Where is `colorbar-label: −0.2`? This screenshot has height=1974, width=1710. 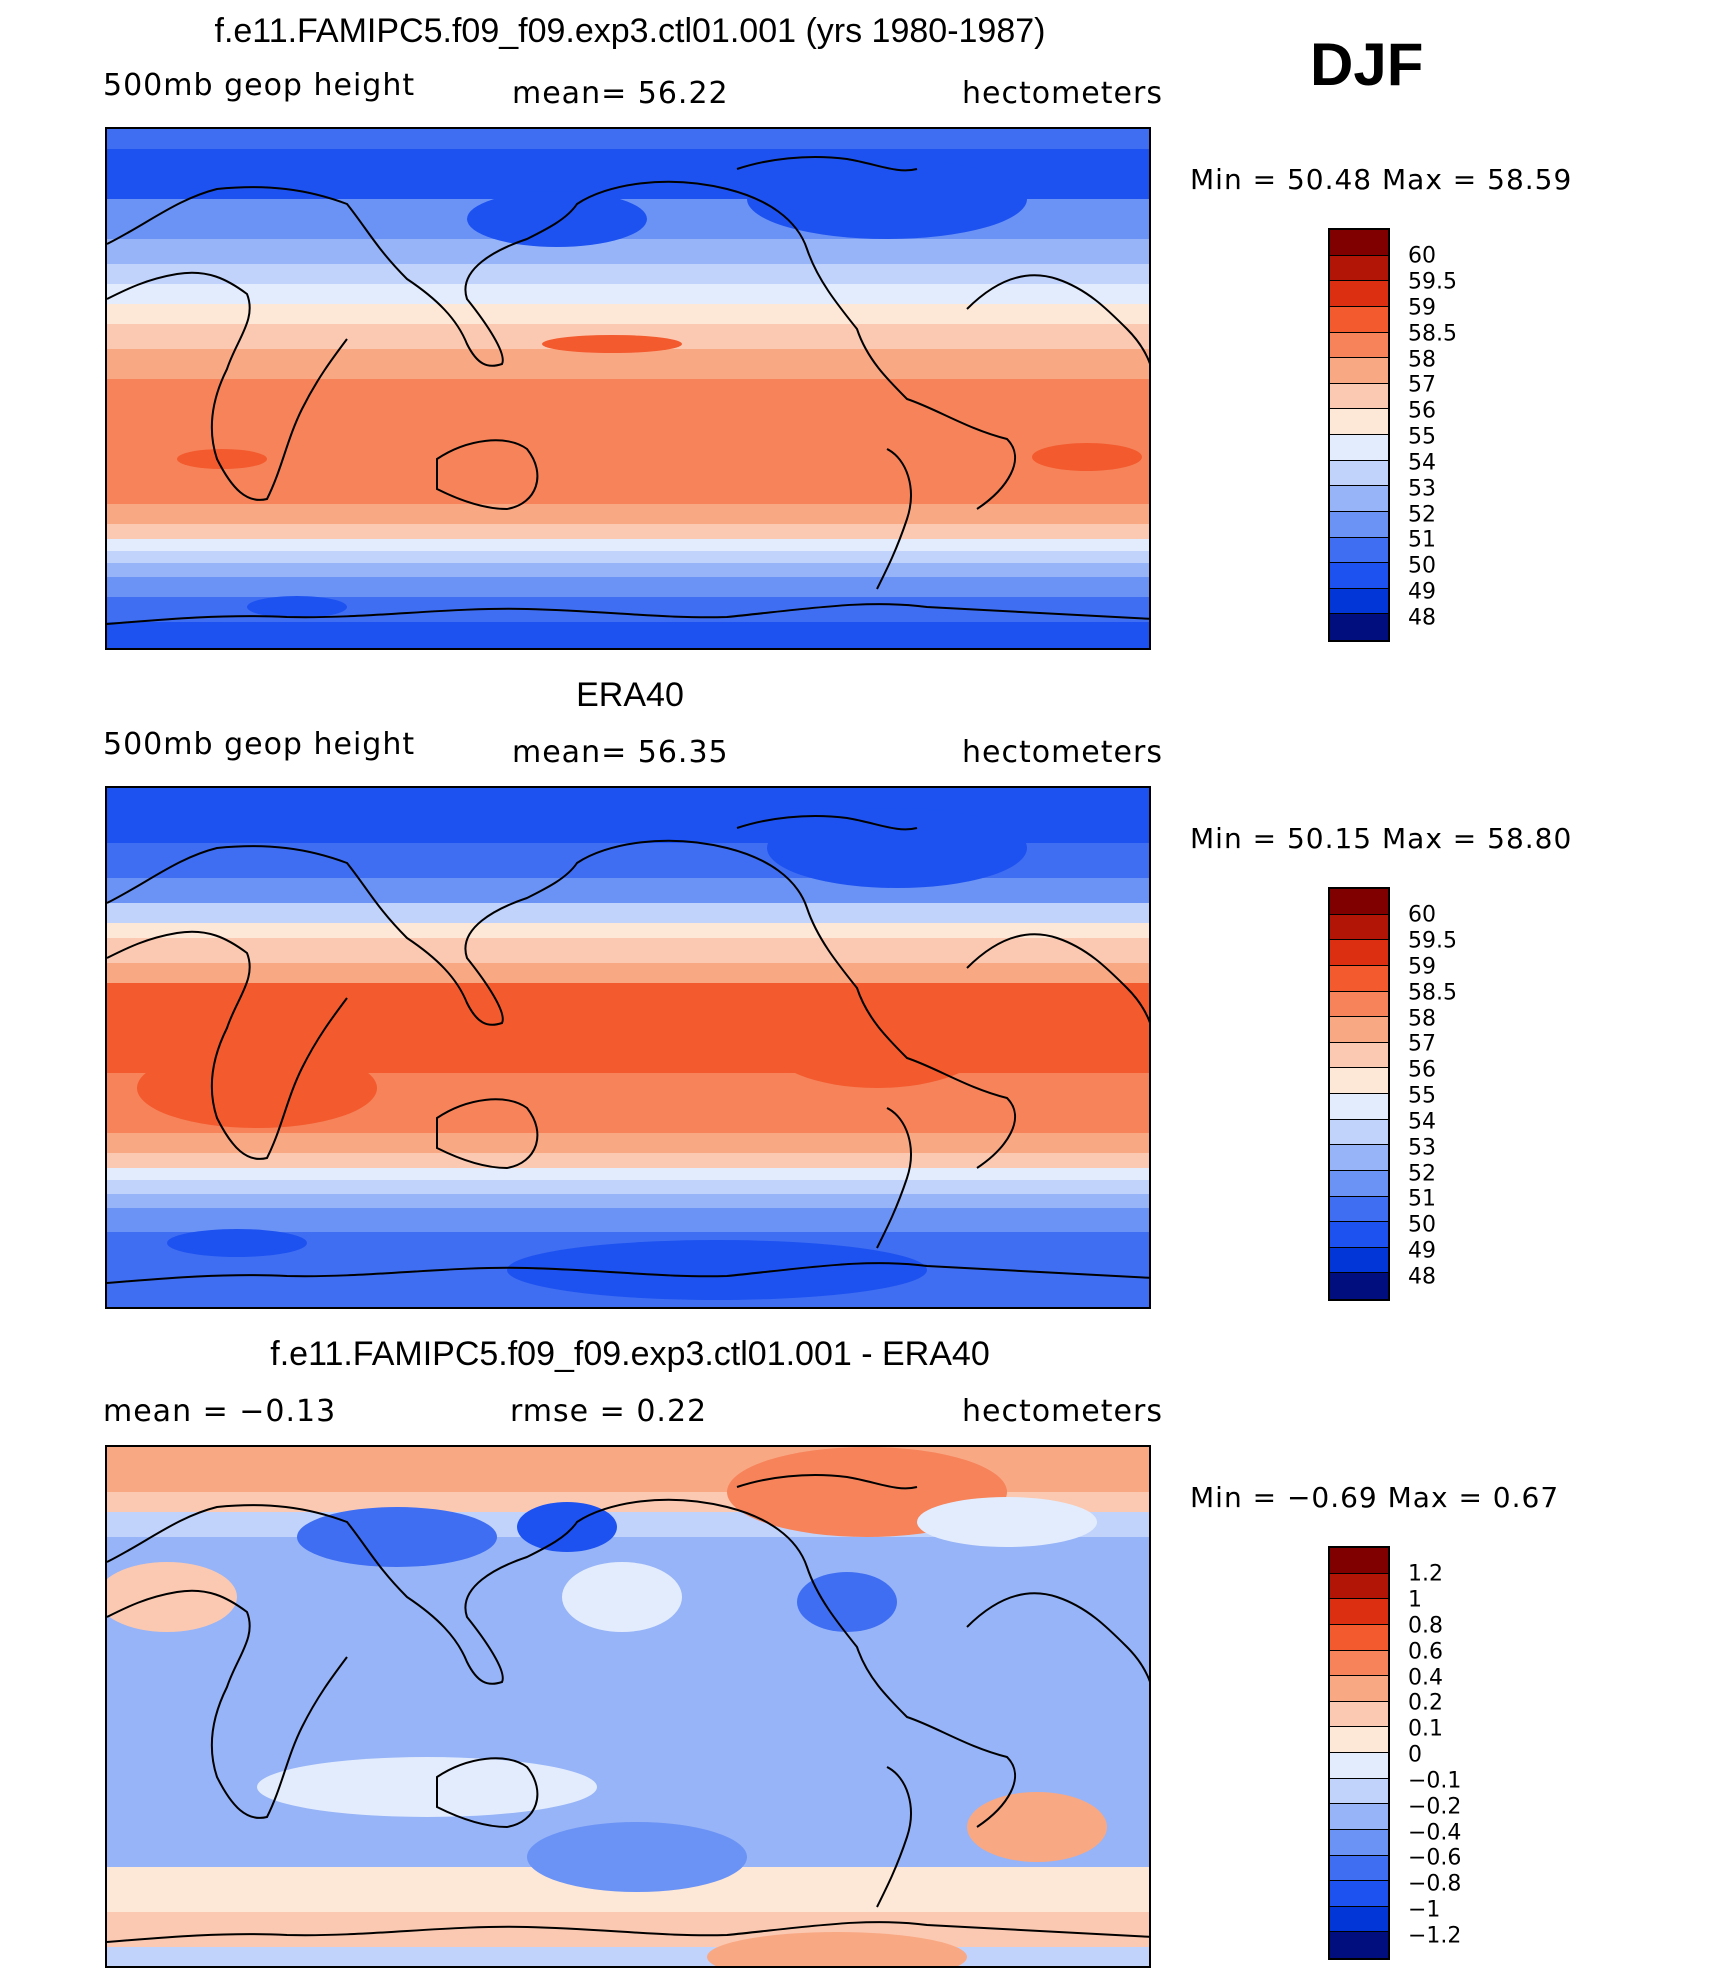 colorbar-label: −0.2 is located at coordinates (1435, 1807).